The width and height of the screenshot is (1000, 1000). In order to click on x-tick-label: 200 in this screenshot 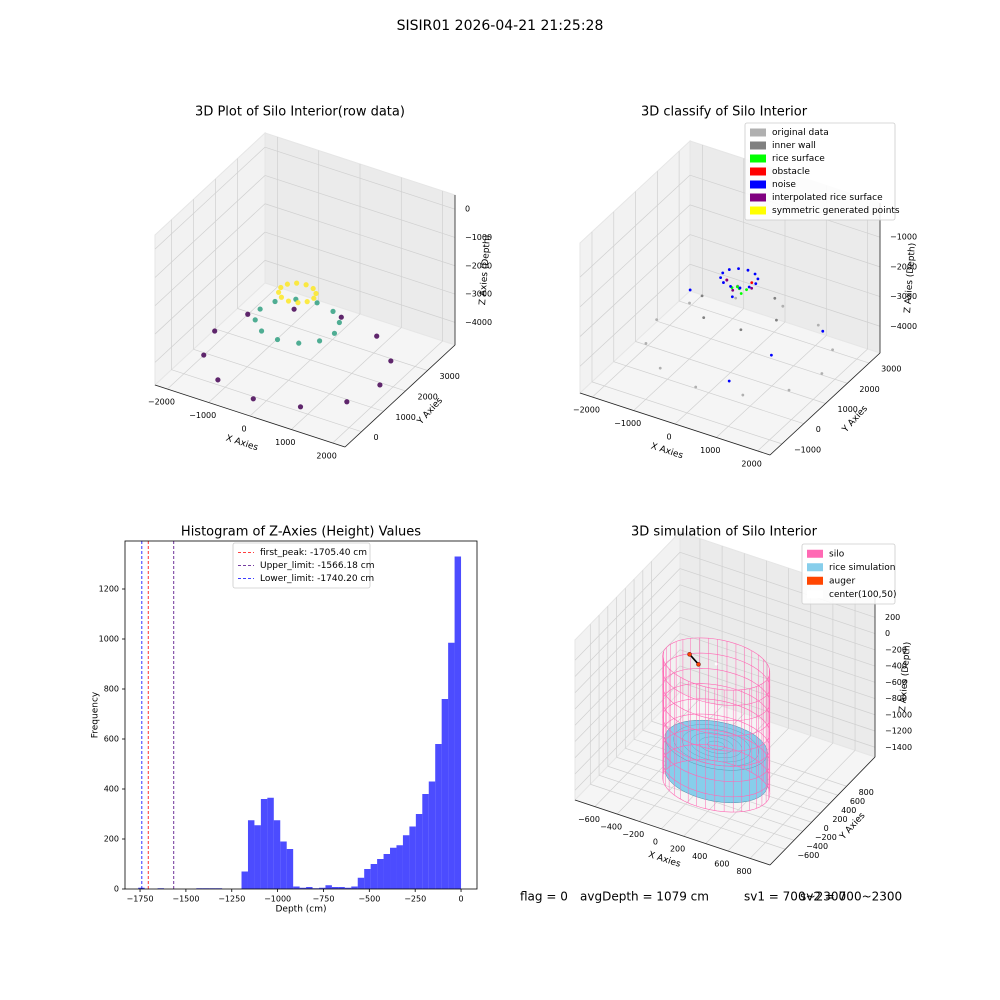, I will do `click(677, 849)`.